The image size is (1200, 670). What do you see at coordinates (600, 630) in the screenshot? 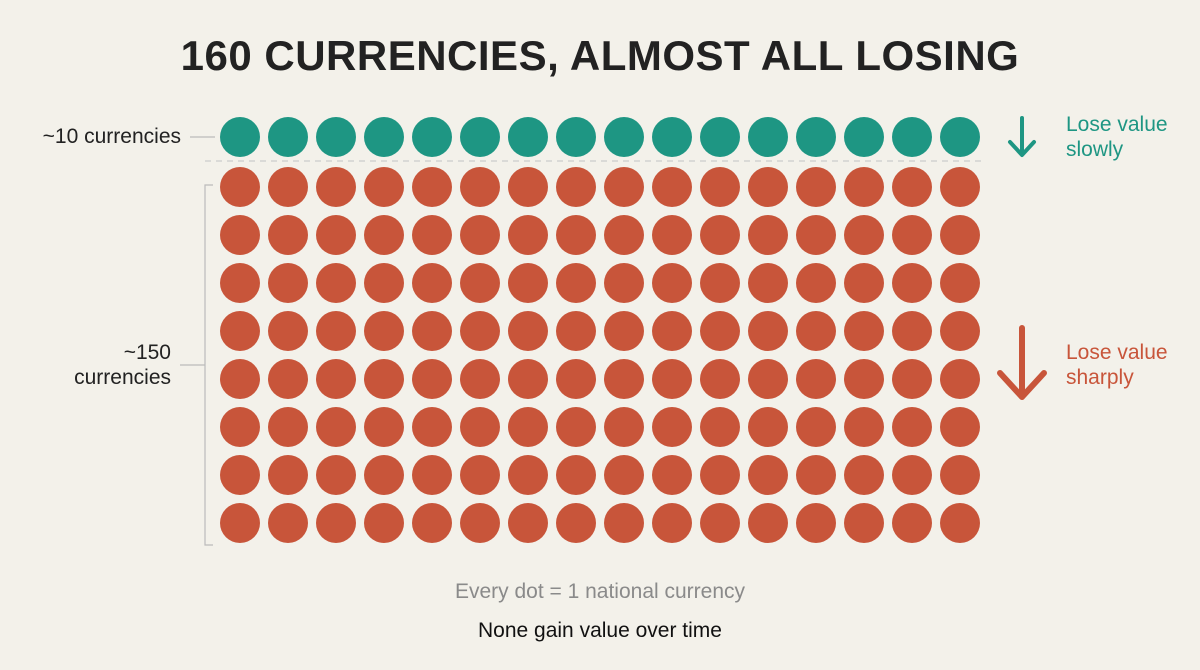
I see `caption: None gain value over time` at bounding box center [600, 630].